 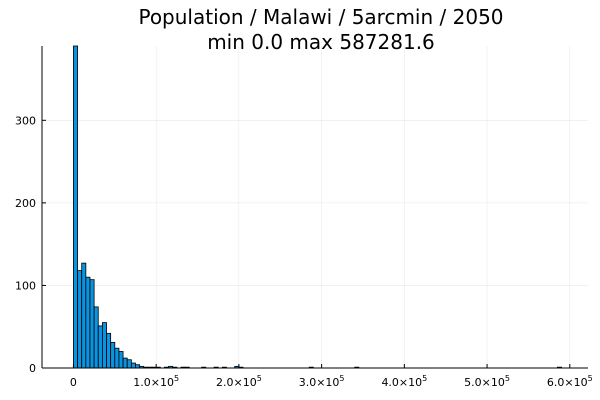 I want to click on chart-title-line2: min 0.0 max 587281.6, so click(x=321, y=42).